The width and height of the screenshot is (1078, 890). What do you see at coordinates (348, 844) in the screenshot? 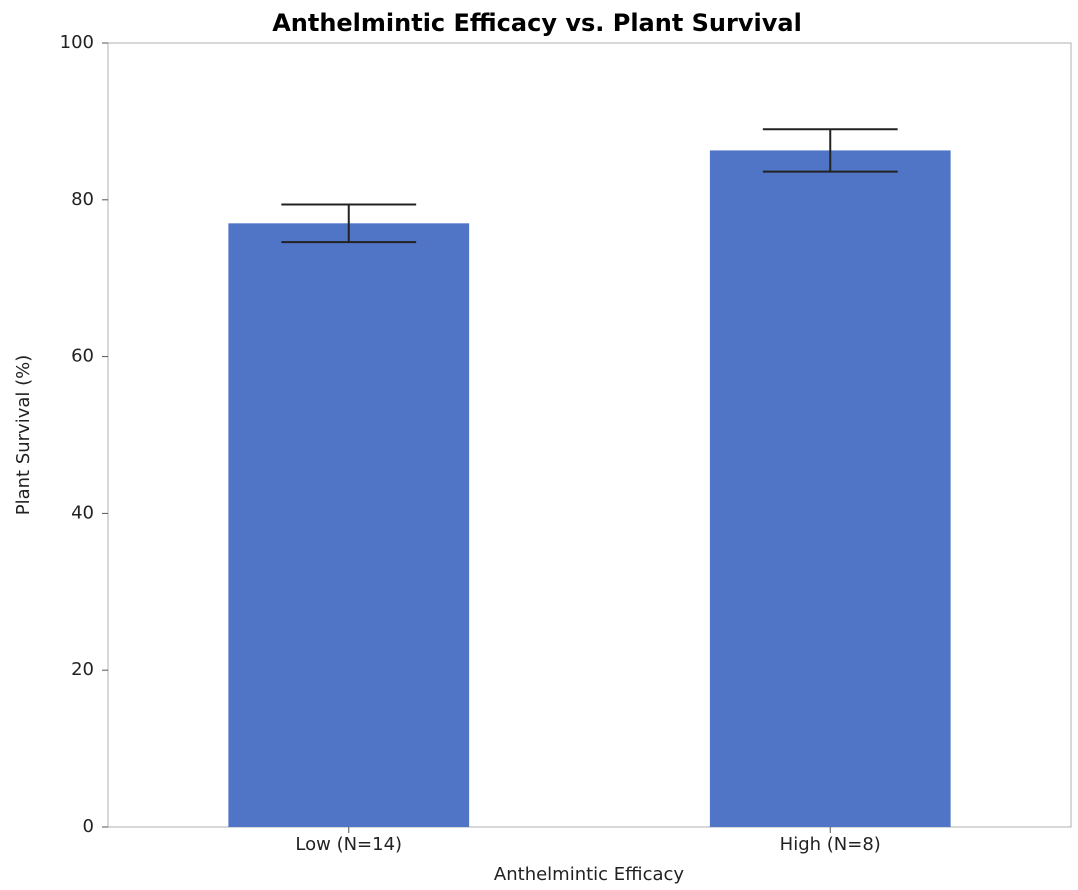
I see `x-tick-label: Low (N=14)` at bounding box center [348, 844].